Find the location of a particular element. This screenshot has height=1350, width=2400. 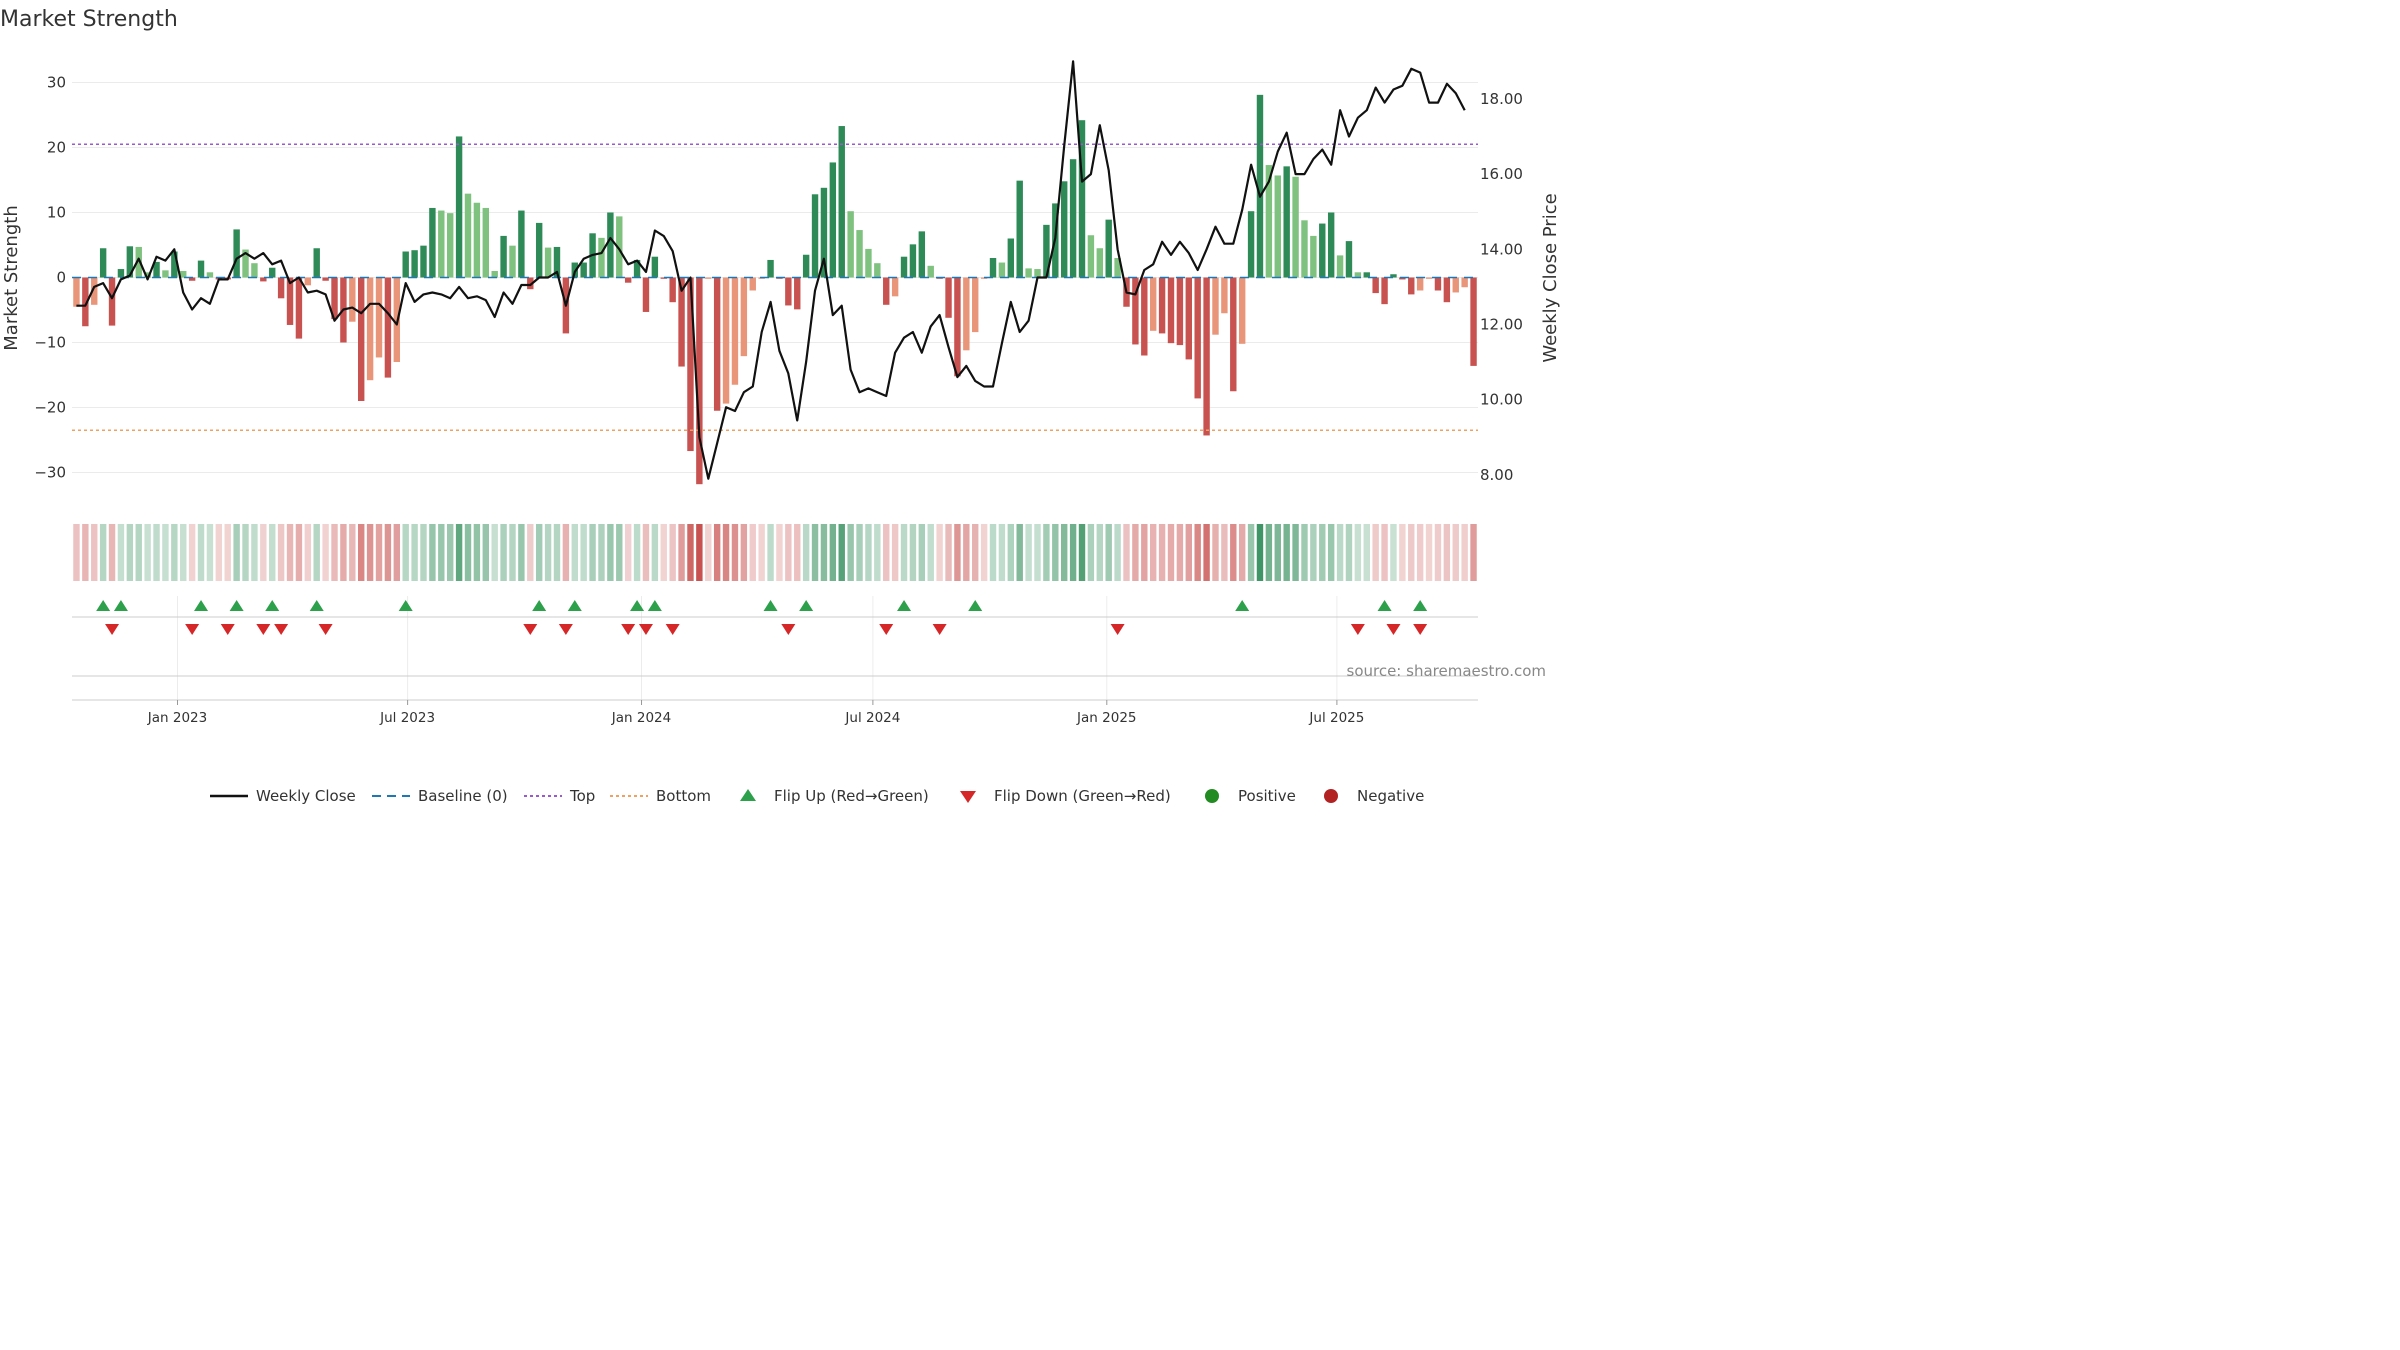

y2-tick-label: 16.00 is located at coordinates (1501, 174).